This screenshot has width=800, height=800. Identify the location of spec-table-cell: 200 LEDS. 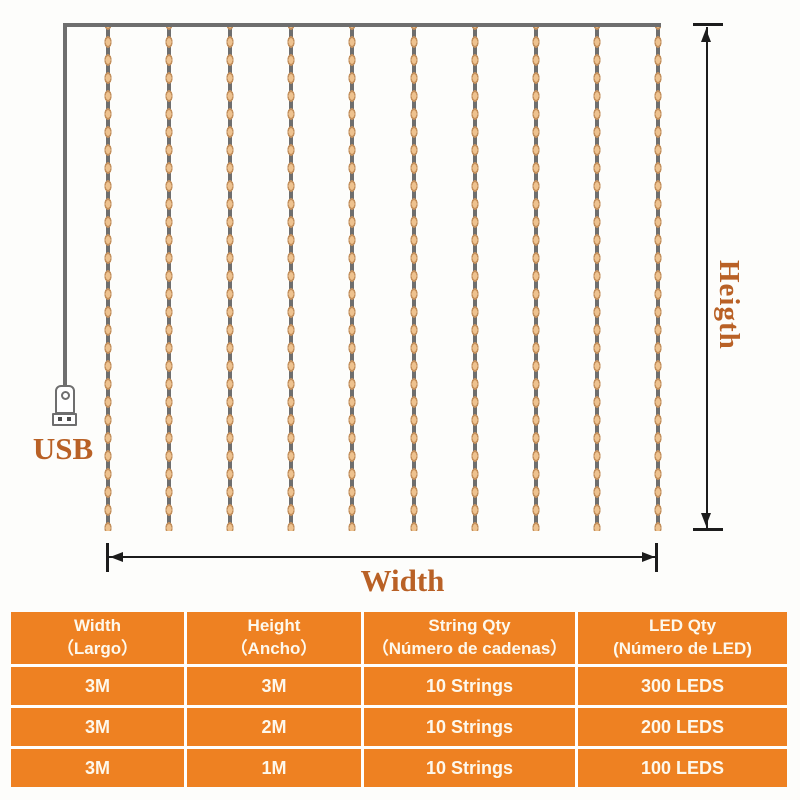
(682, 727).